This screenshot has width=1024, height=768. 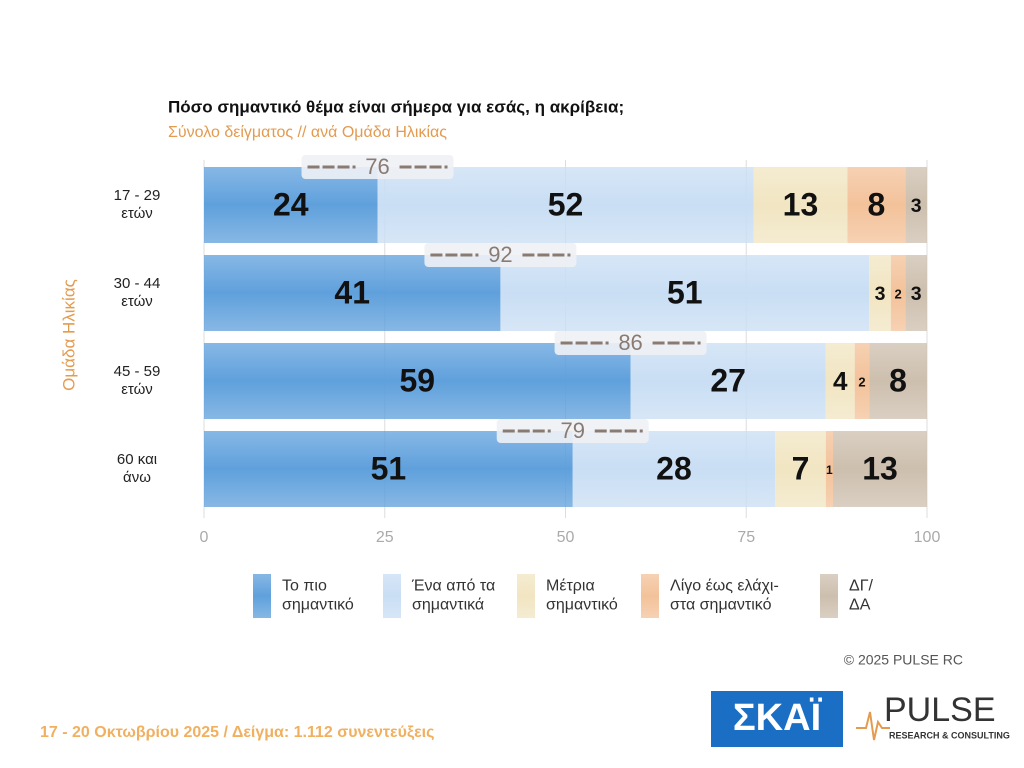 I want to click on value-label: 27, so click(x=728, y=380).